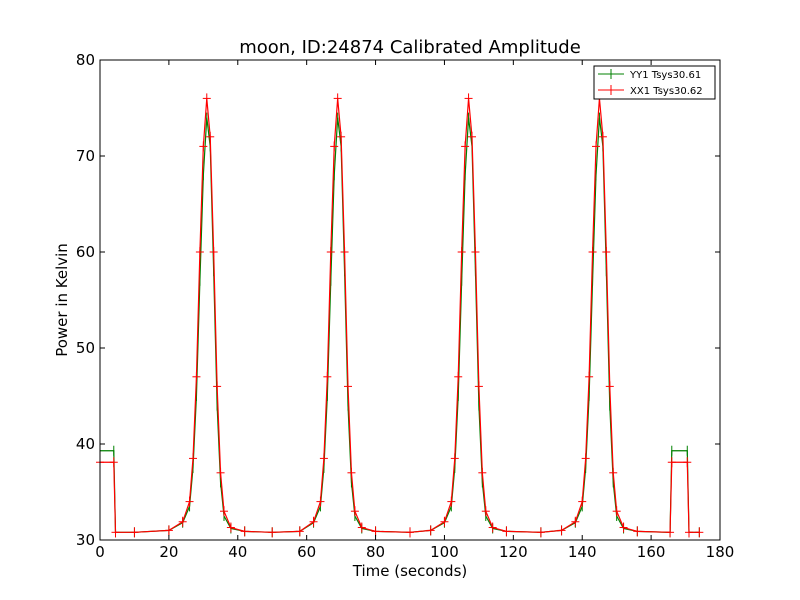  What do you see at coordinates (85, 156) in the screenshot?
I see `y-tick-label: 70` at bounding box center [85, 156].